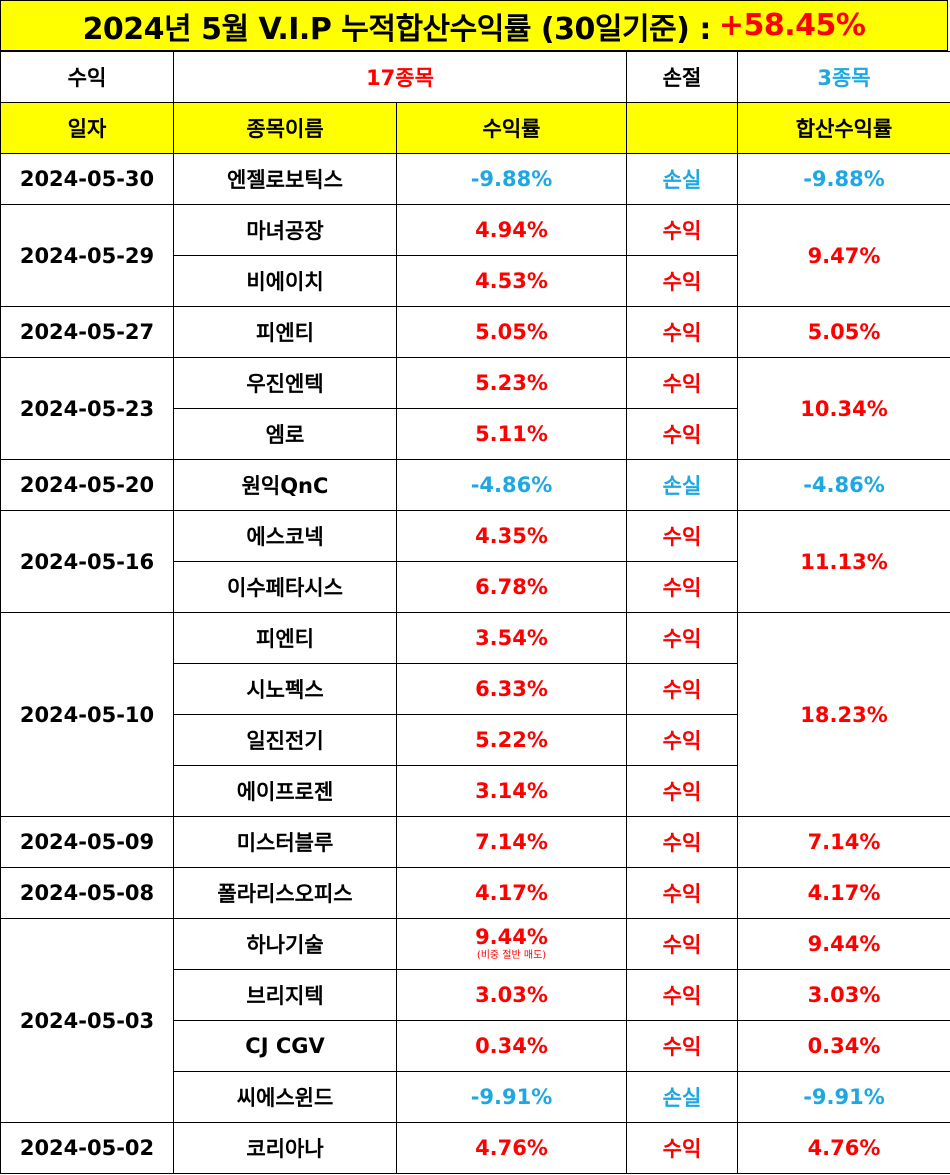  I want to click on return-cell: -9.91%, so click(511, 1097).